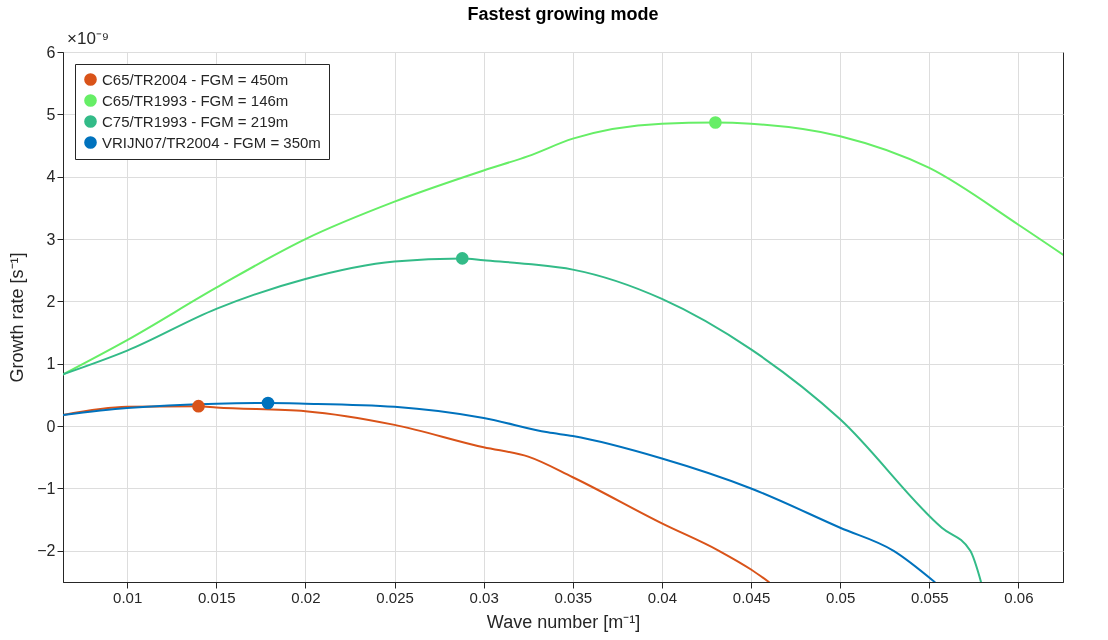 The height and width of the screenshot is (640, 1108). I want to click on legend-label: C75/TR1993 - FGM = 219m, so click(195, 121).